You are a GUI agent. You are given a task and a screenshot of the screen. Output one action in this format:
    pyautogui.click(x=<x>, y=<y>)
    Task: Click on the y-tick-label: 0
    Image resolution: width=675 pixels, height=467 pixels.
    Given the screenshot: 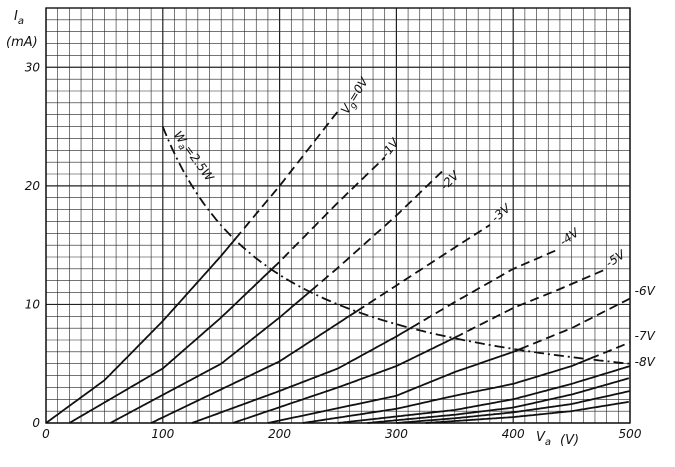 What is the action you would take?
    pyautogui.click(x=36, y=423)
    